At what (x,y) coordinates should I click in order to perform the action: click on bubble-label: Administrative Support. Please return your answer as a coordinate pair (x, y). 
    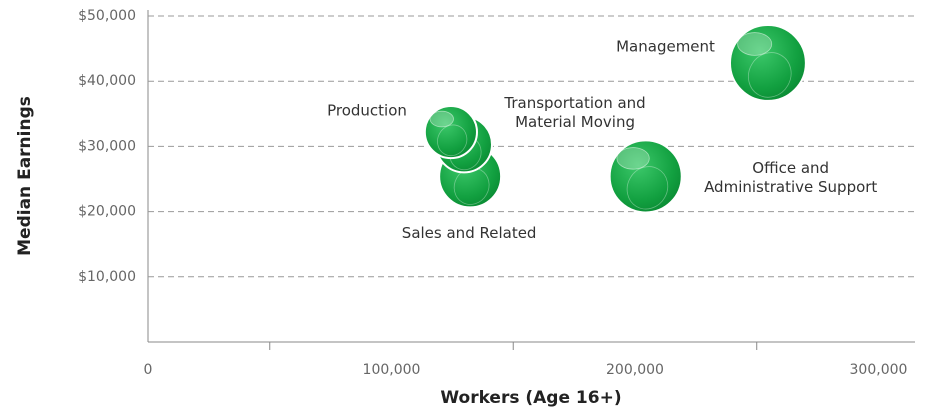
    Looking at the image, I should click on (790, 187).